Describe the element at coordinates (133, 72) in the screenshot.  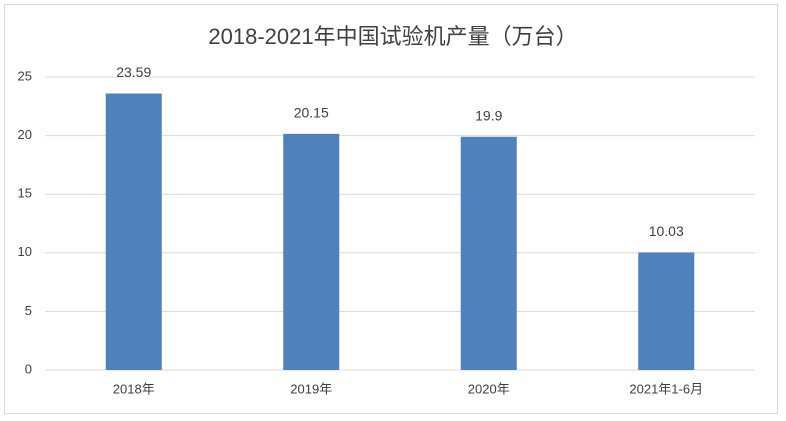
I see `data-label: 23.59` at that location.